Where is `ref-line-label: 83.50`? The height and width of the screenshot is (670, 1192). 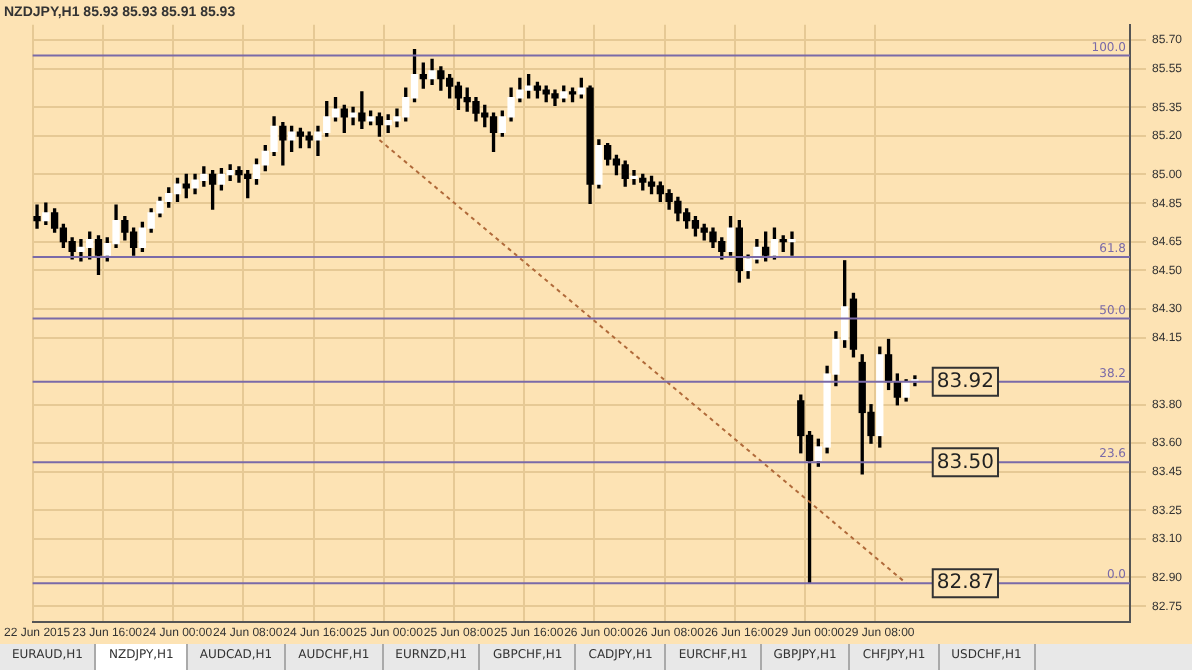
ref-line-label: 83.50 is located at coordinates (965, 462).